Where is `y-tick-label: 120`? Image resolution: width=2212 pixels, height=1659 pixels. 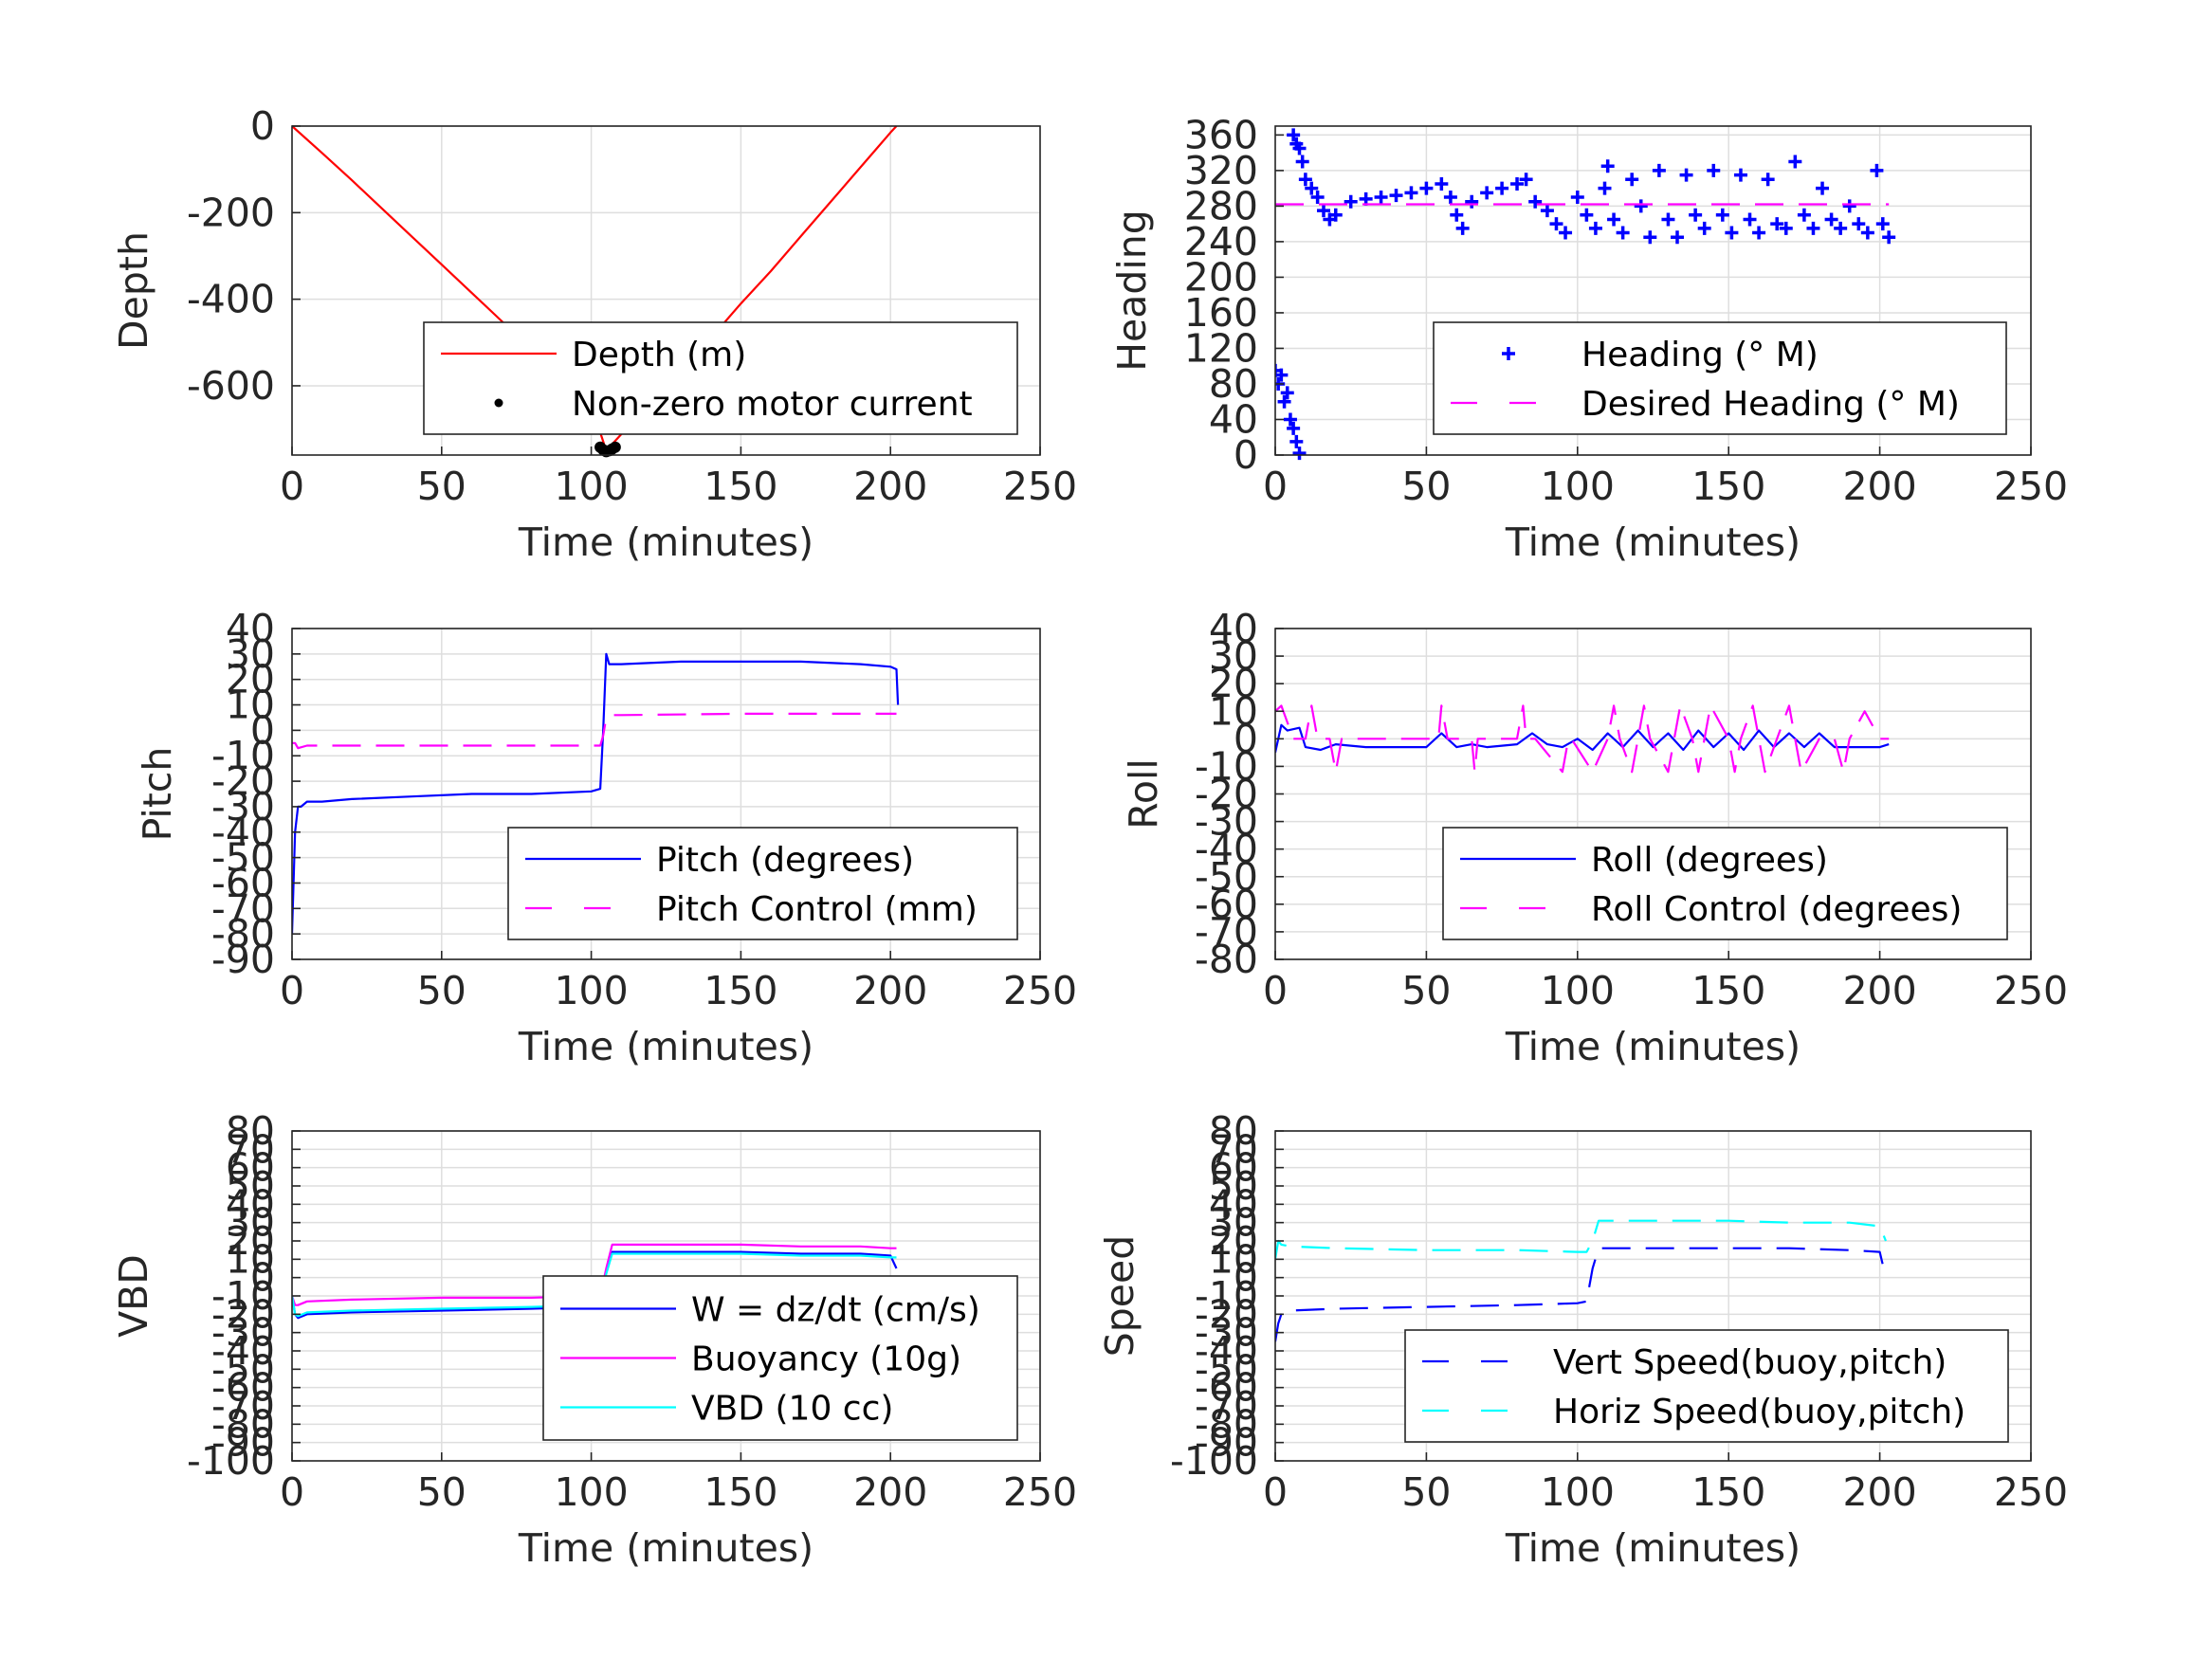 y-tick-label: 120 is located at coordinates (1221, 348).